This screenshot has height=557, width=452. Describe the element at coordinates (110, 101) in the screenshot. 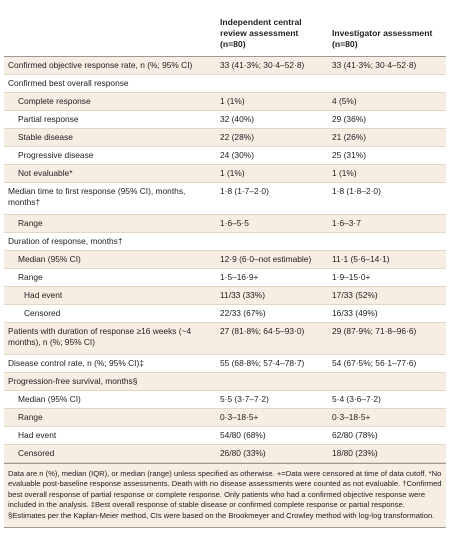

I see `row-label: Complete response` at that location.